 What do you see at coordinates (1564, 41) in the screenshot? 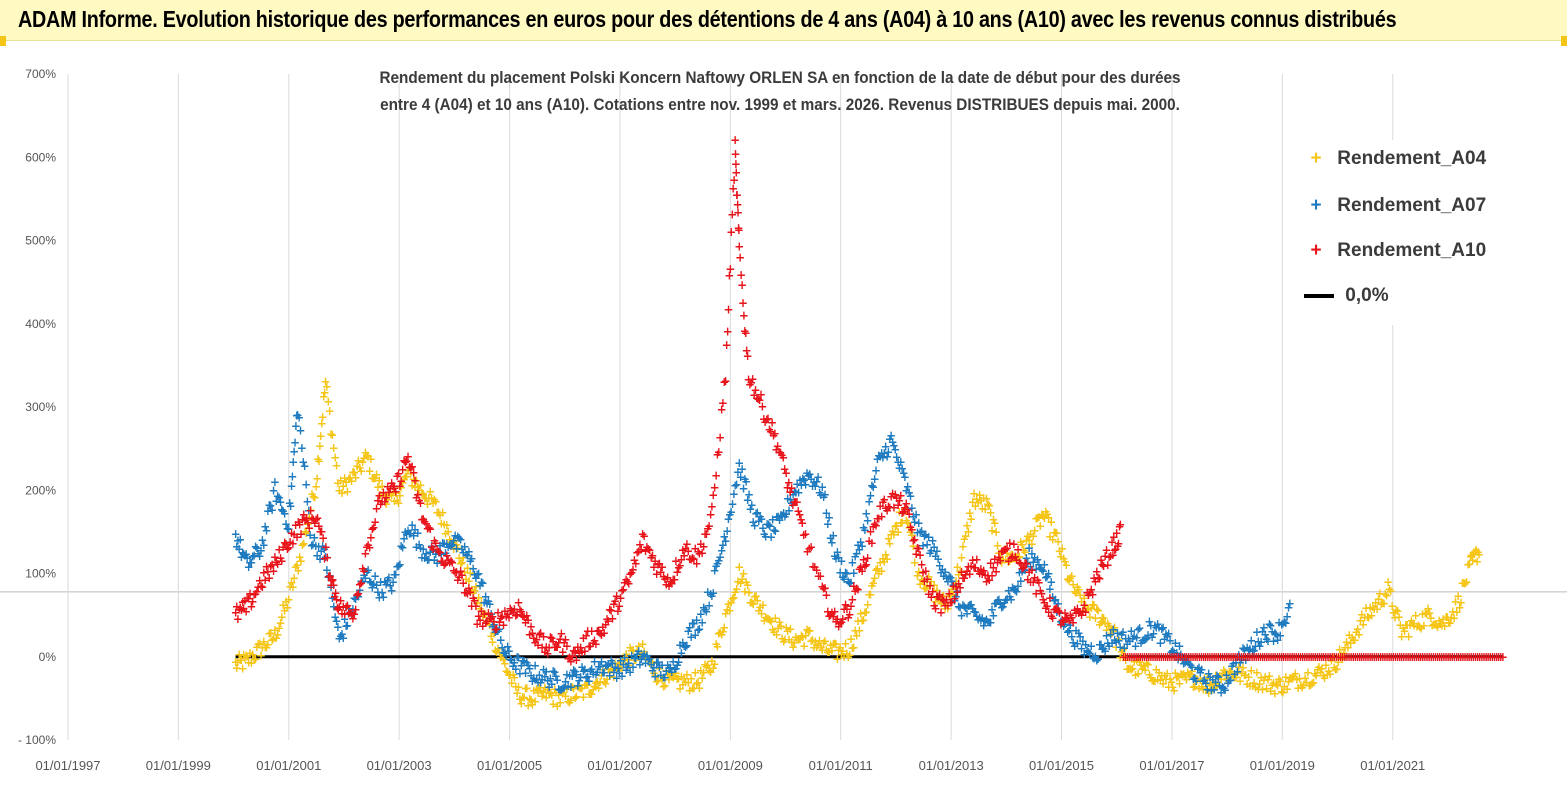
I see `corner-marker-right` at bounding box center [1564, 41].